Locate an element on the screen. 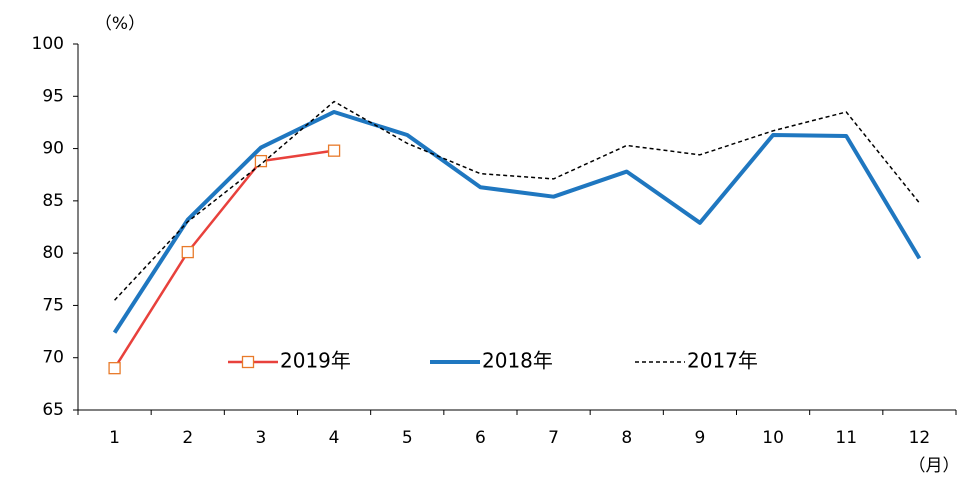 This screenshot has height=478, width=957. x-tick-label: 11 is located at coordinates (846, 438).